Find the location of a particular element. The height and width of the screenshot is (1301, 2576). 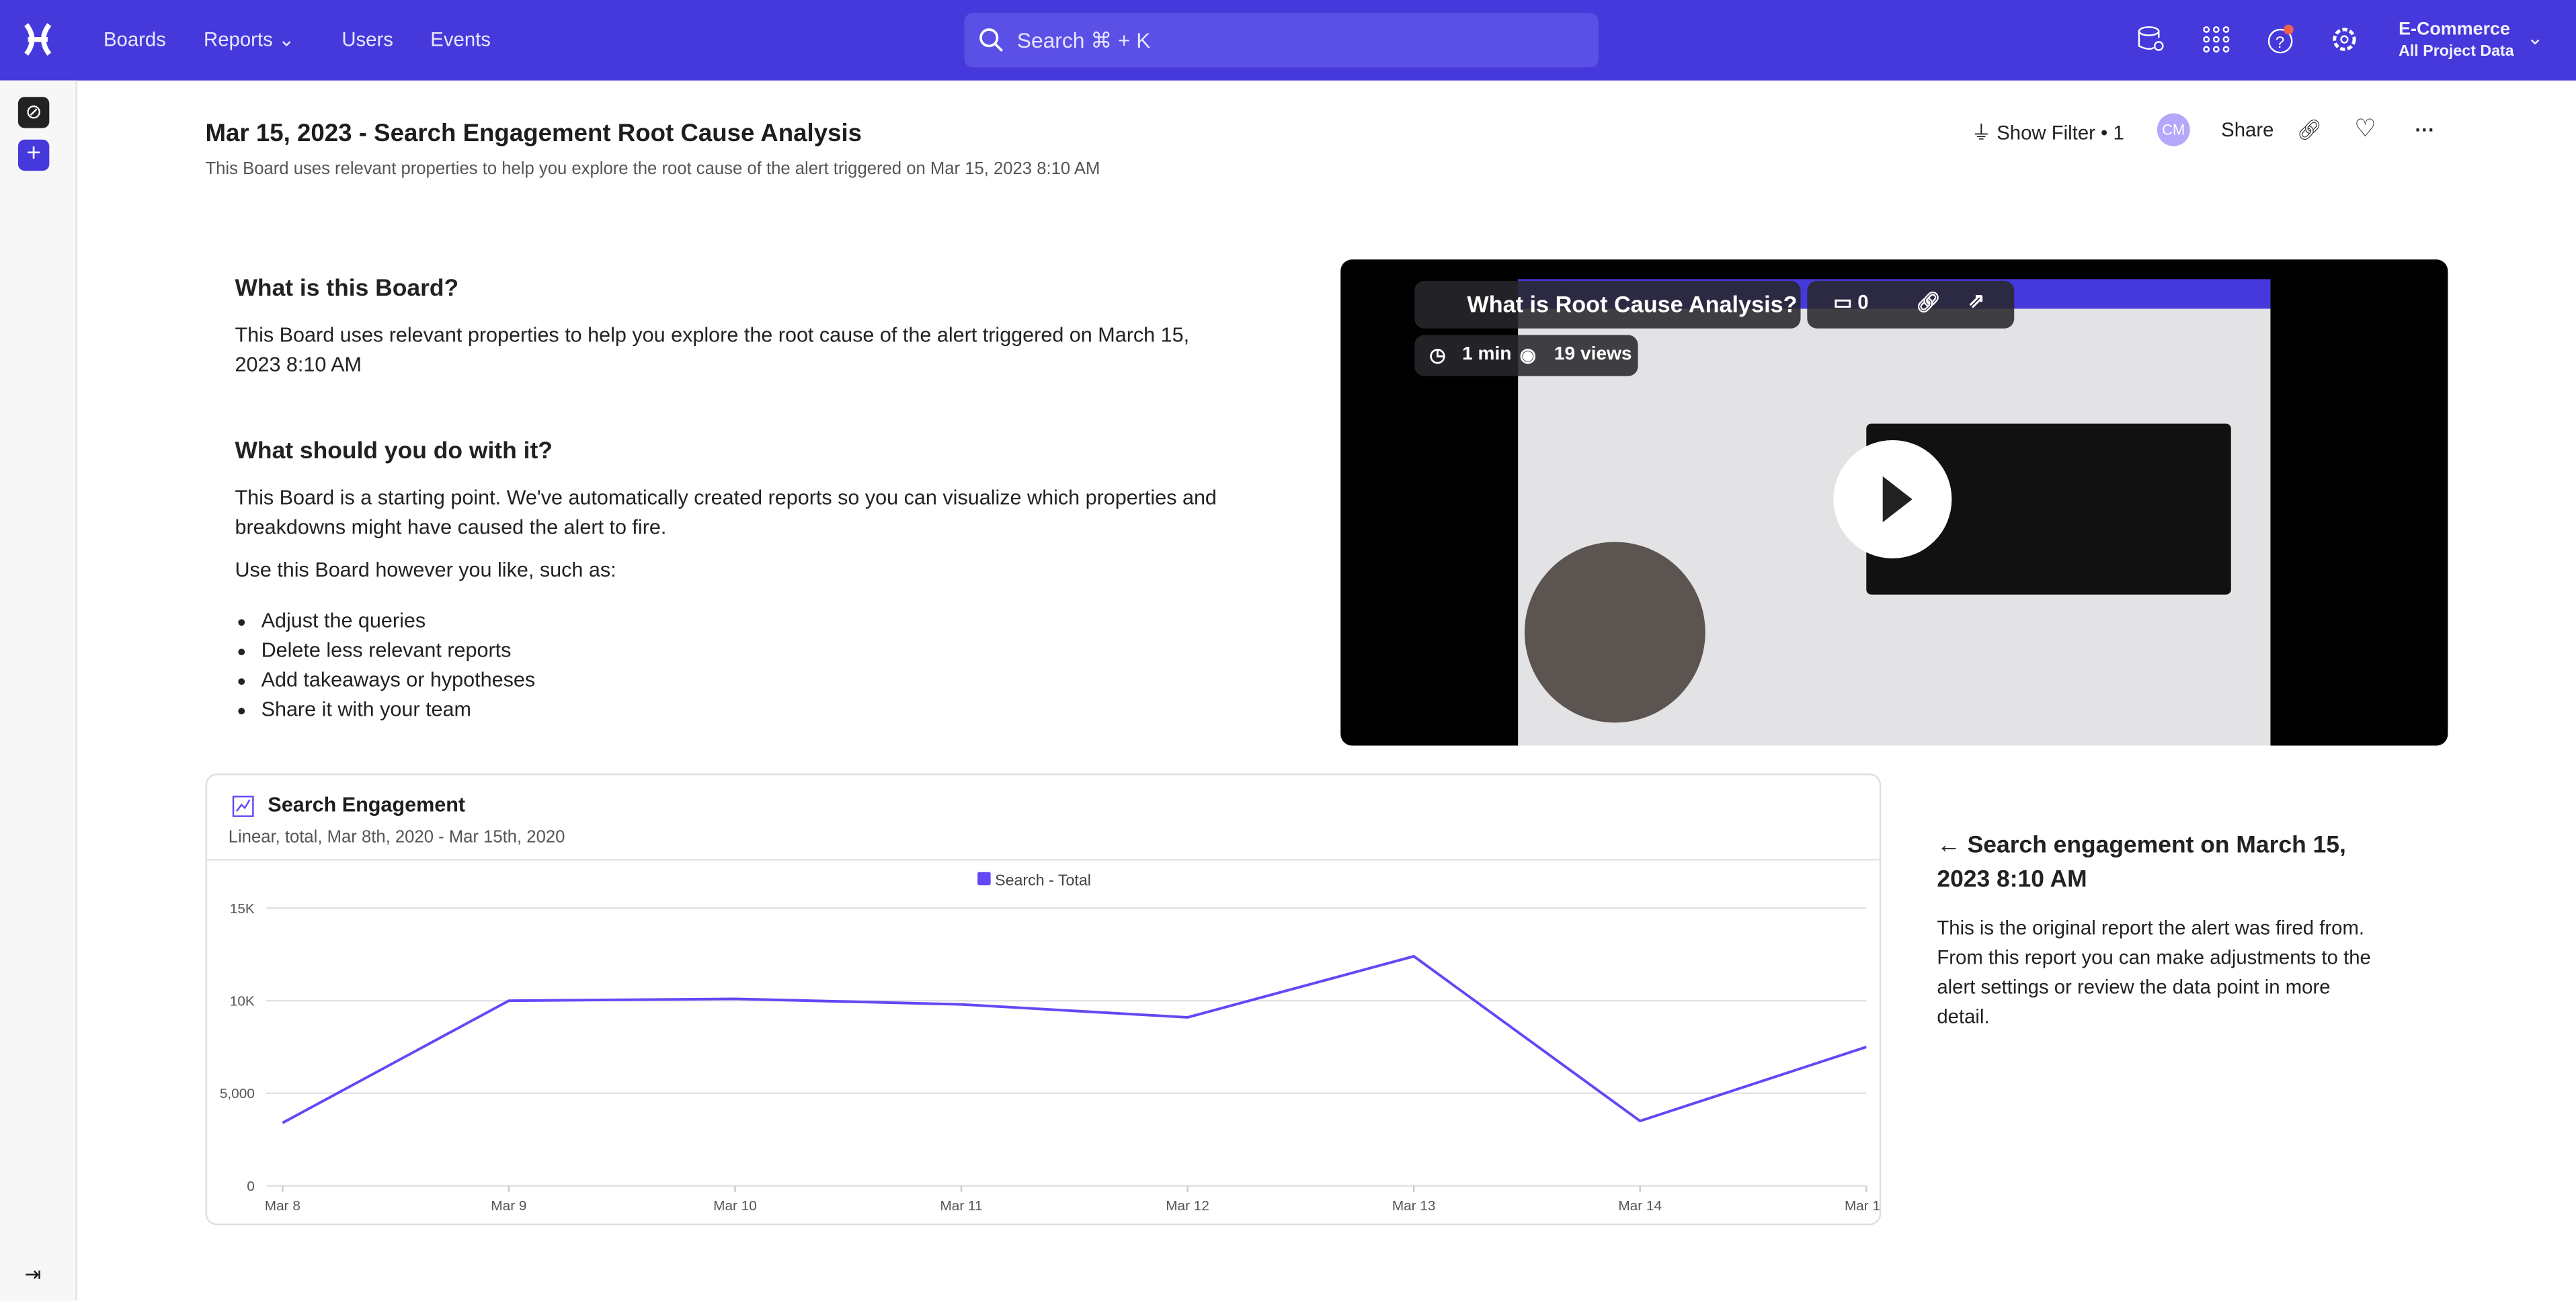

x-tick-label: Mar 11 is located at coordinates (961, 1206).